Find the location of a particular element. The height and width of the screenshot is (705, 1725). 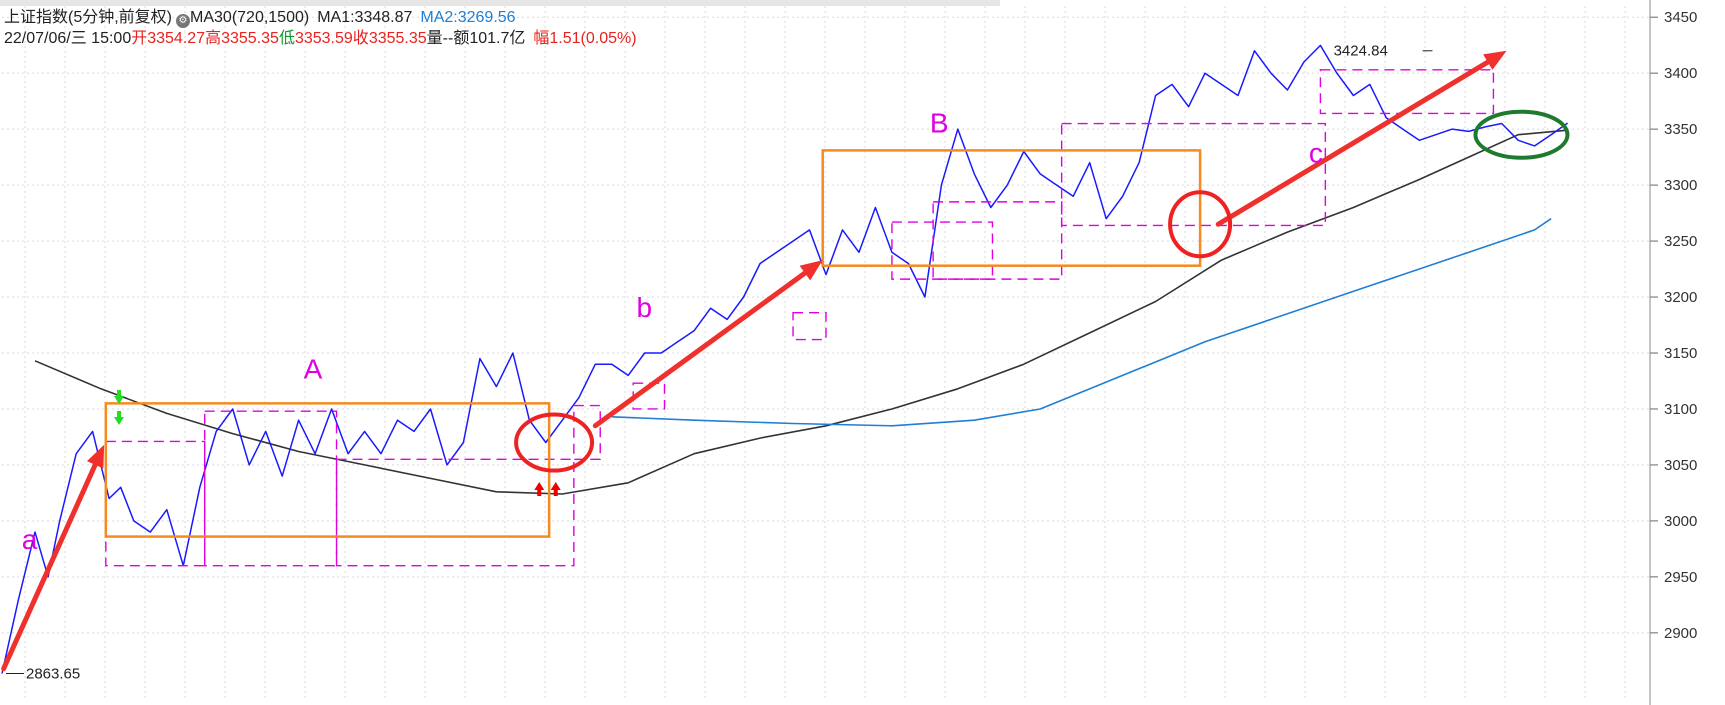

y-tick-label: 3450 is located at coordinates (1680, 17).